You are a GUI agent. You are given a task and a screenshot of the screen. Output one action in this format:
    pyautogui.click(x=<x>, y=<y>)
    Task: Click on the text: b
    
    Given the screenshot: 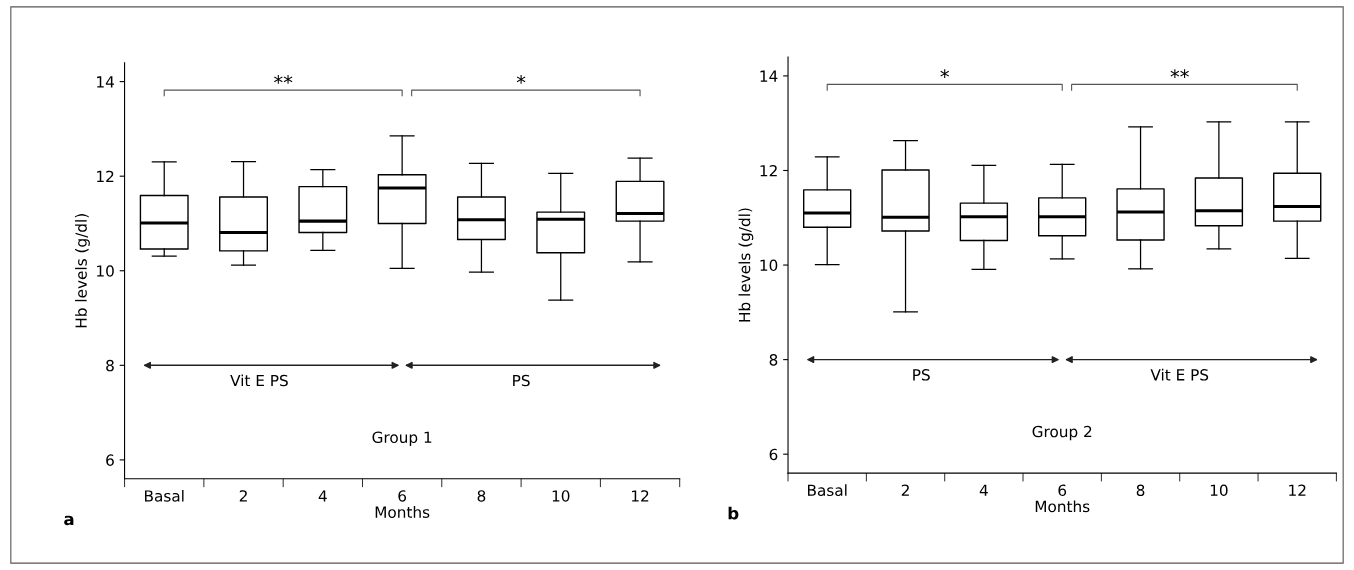 What is the action you would take?
    pyautogui.click(x=733, y=513)
    